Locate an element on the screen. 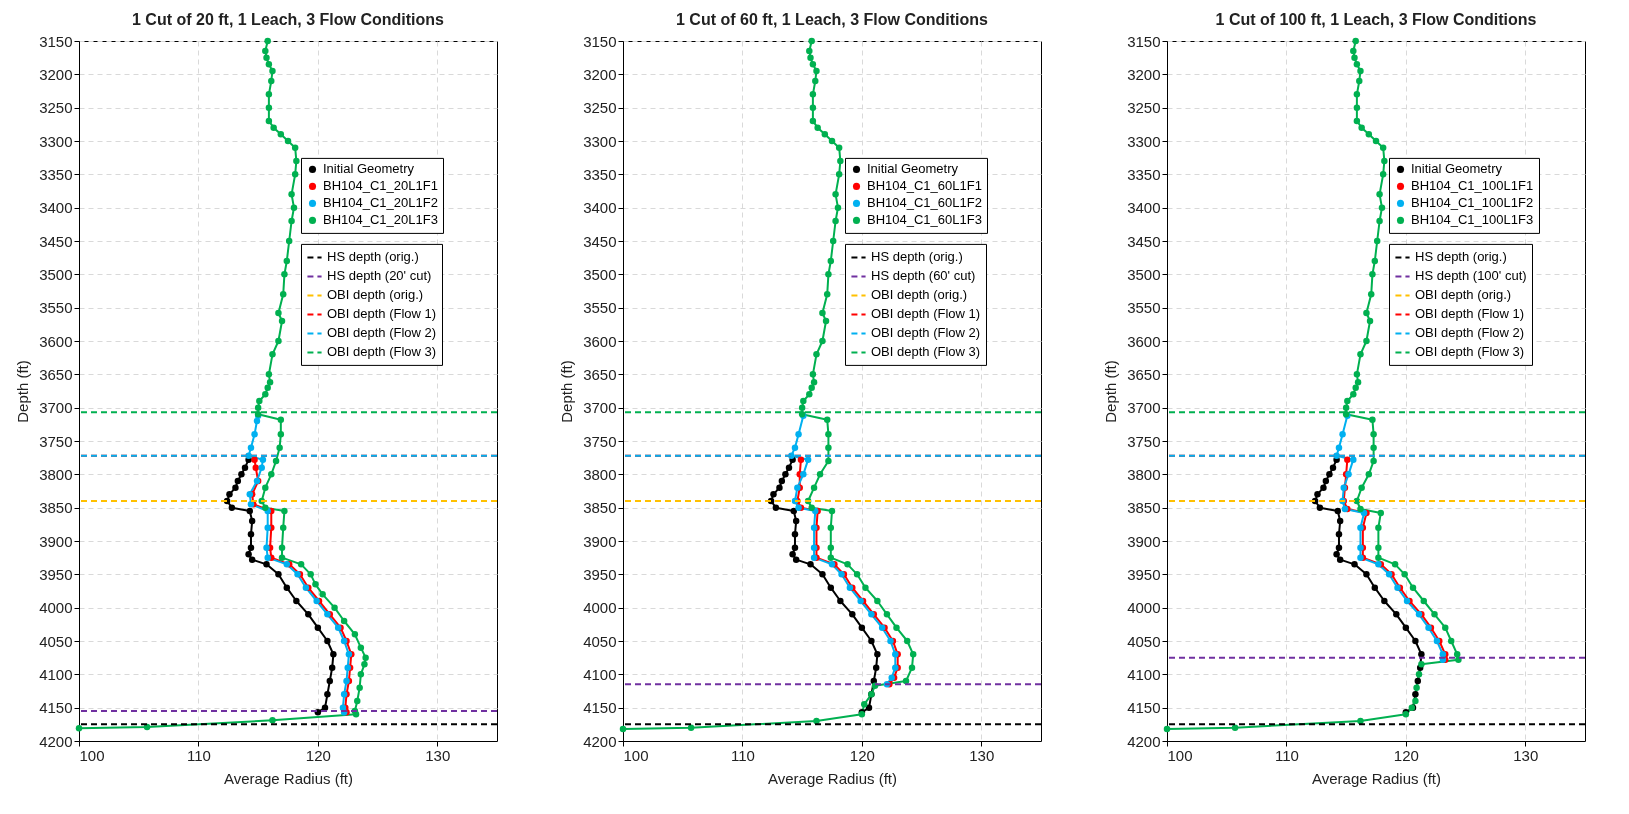 This screenshot has width=1629, height=814. legend-label: BH104_C1_20L1F1 is located at coordinates (380, 186).